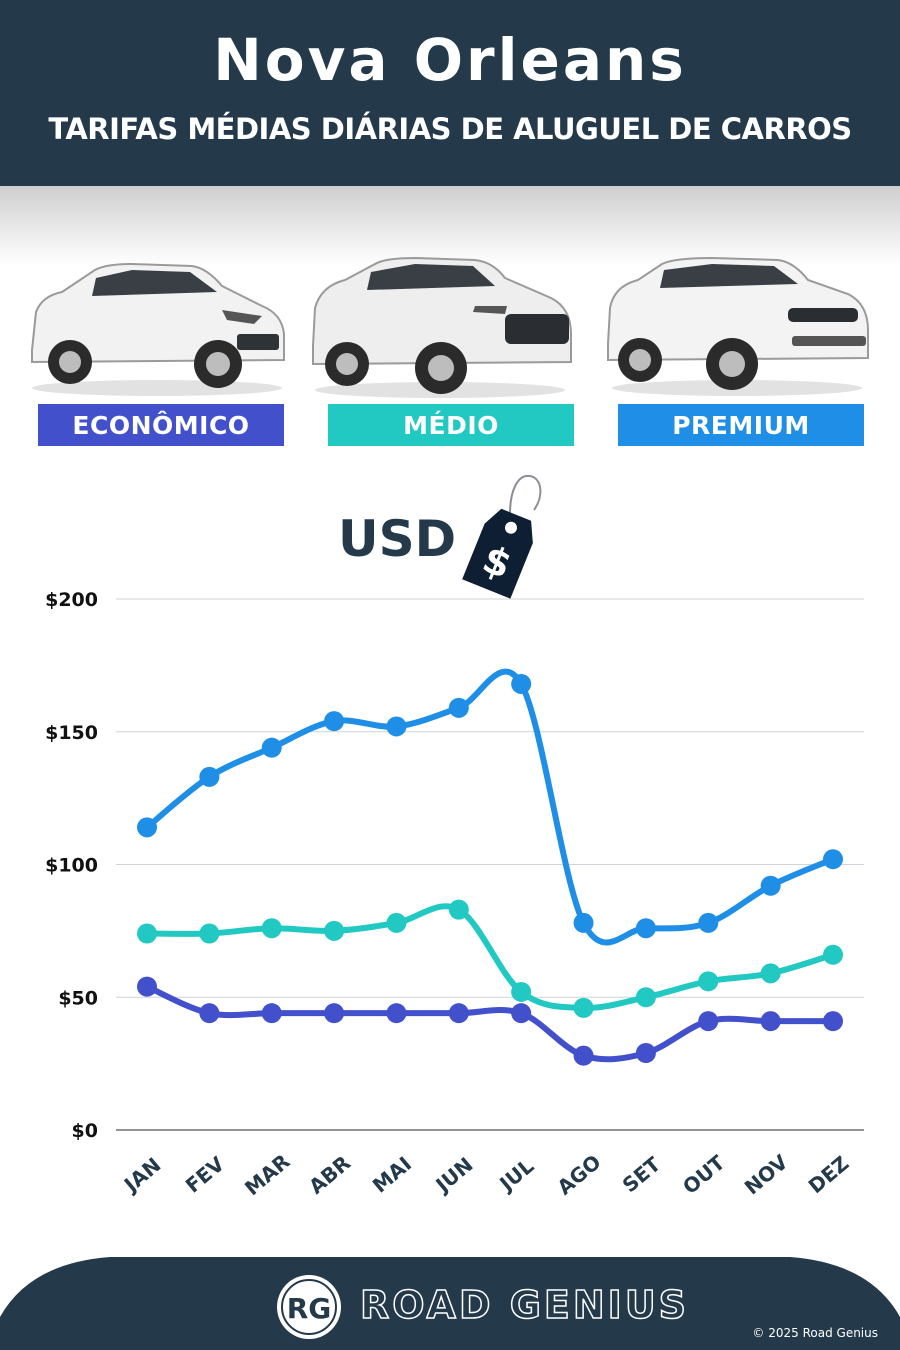  I want to click on midsize-suv-image, so click(440, 325).